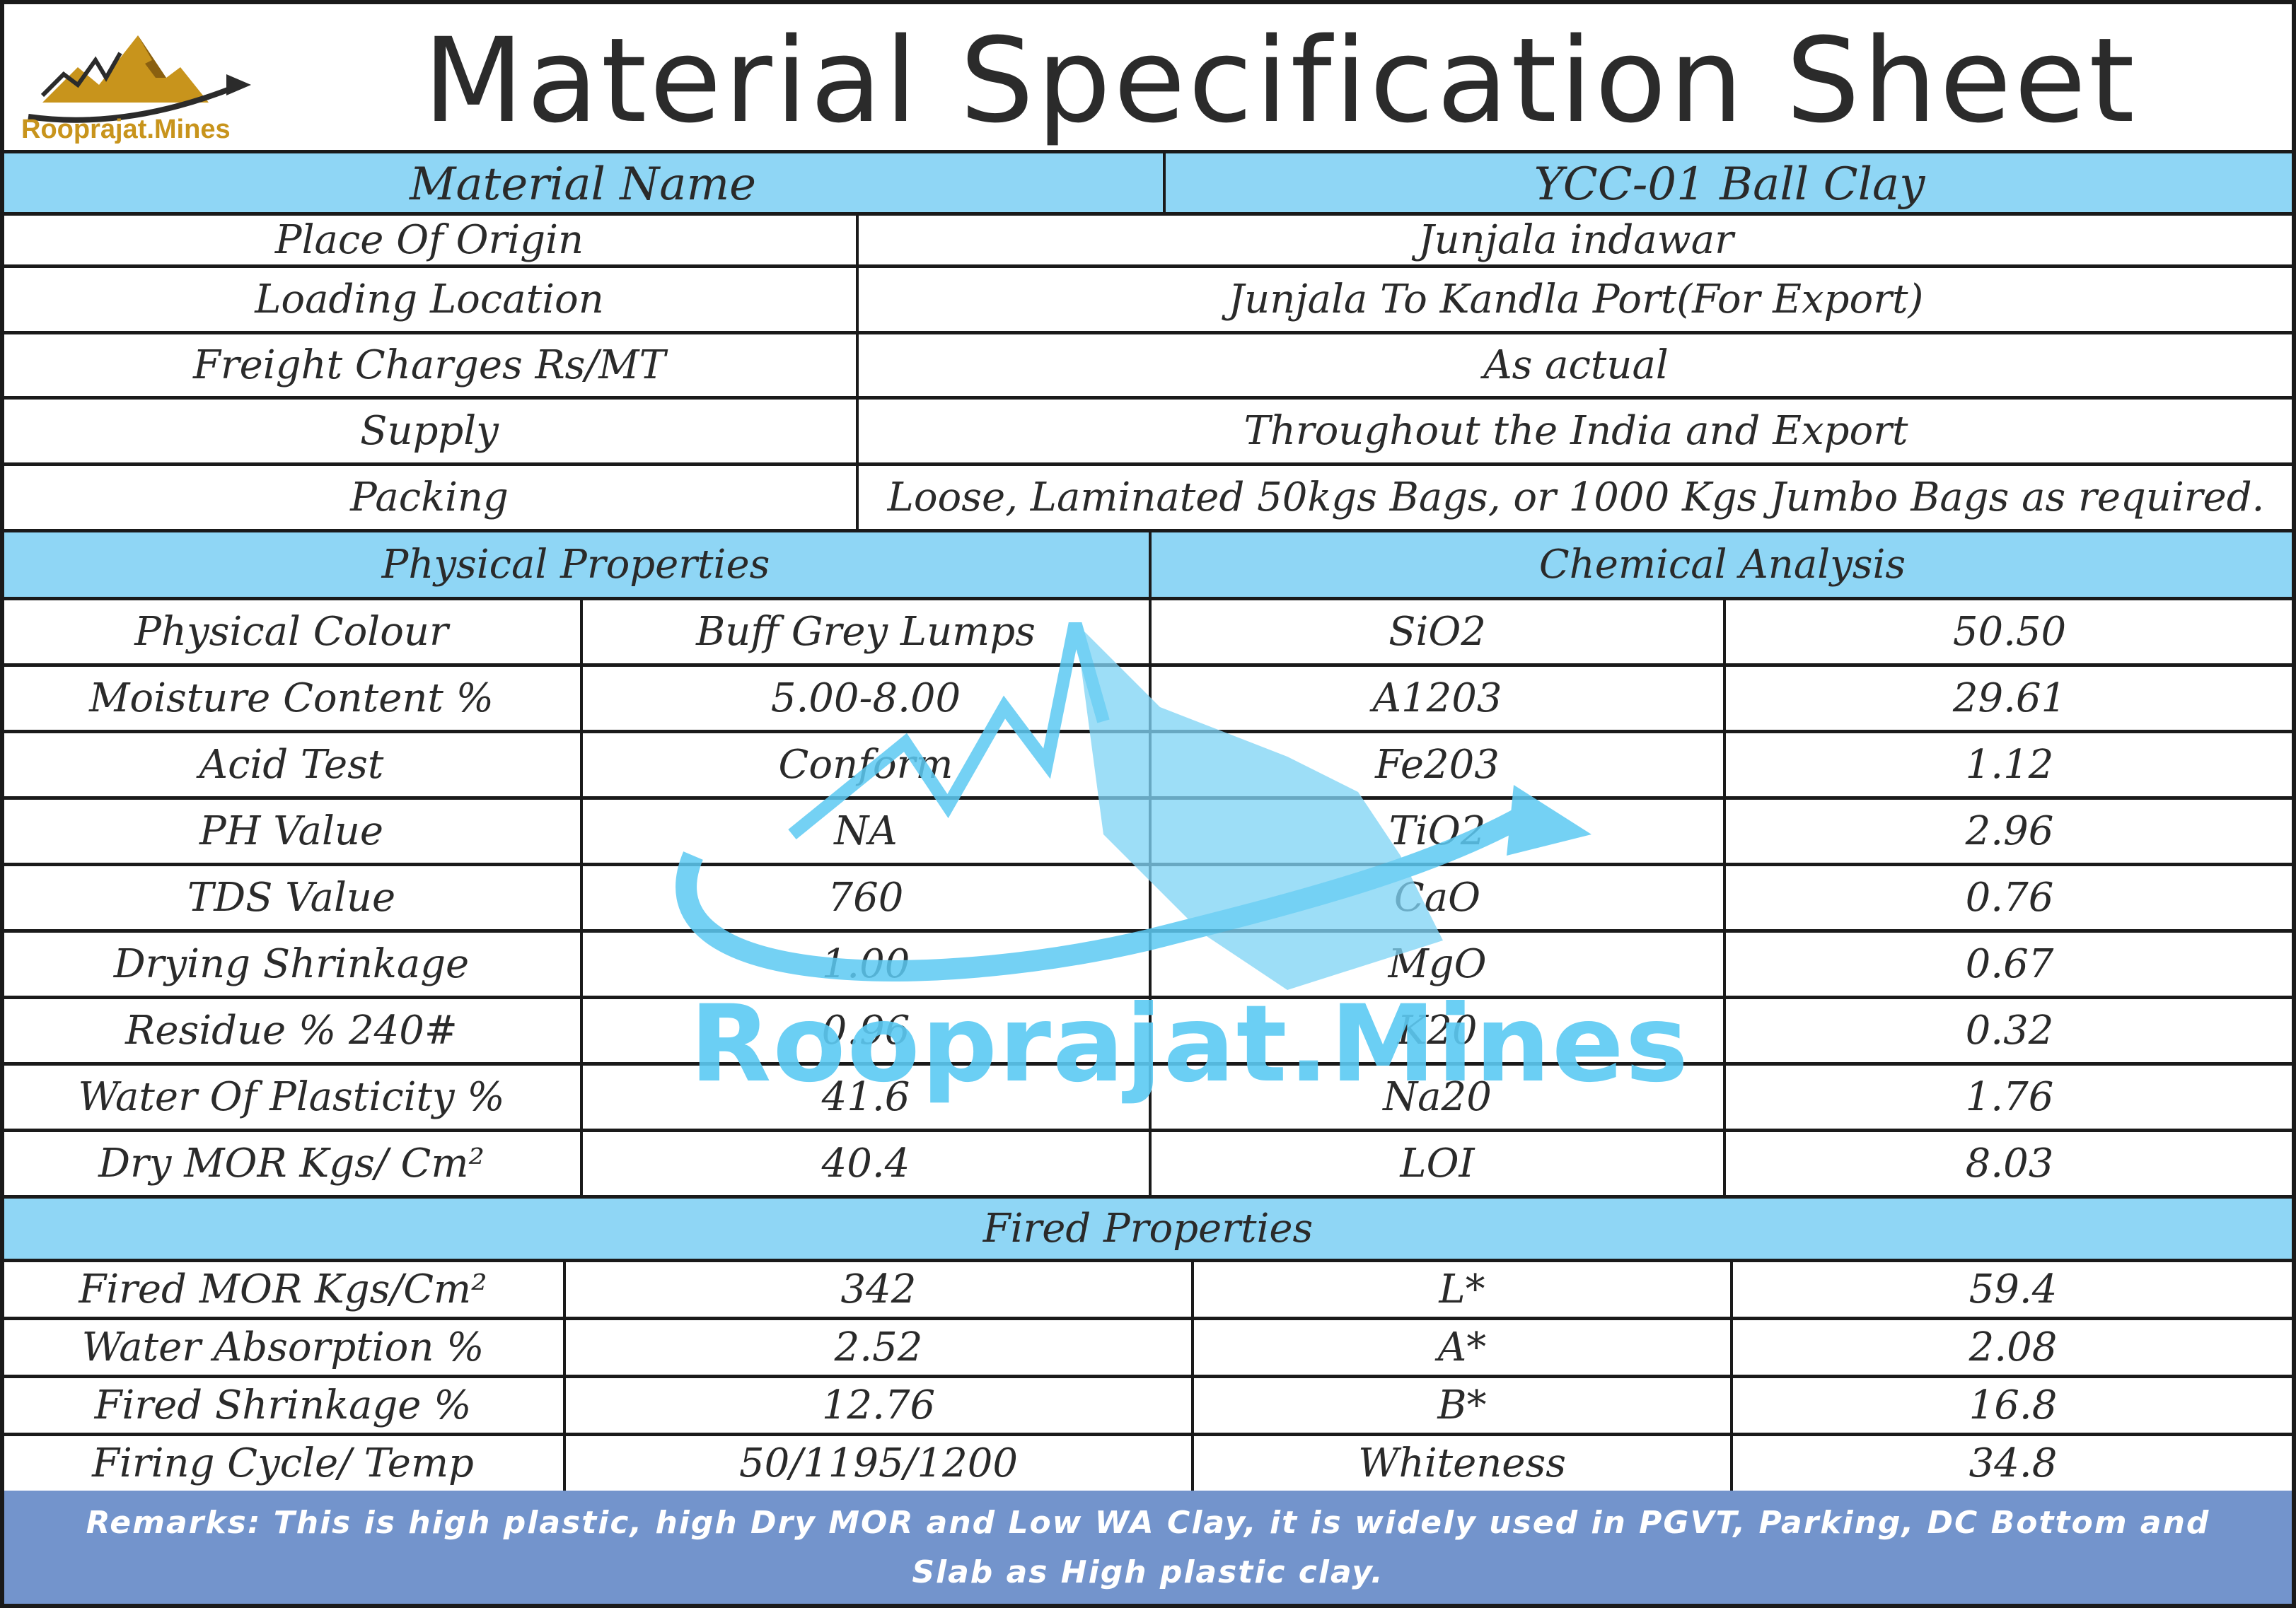 The height and width of the screenshot is (1608, 2296). I want to click on info-label: Supply, so click(429, 431).